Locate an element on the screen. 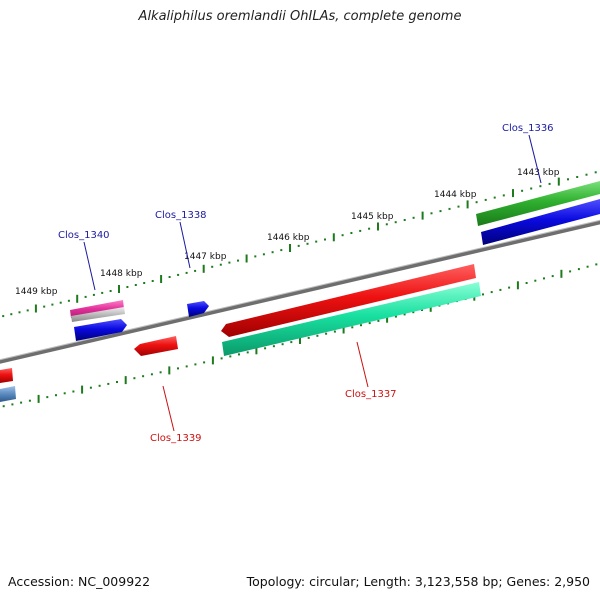 The height and width of the screenshot is (600, 600). reverse-track-cyan is located at coordinates (351, 319).